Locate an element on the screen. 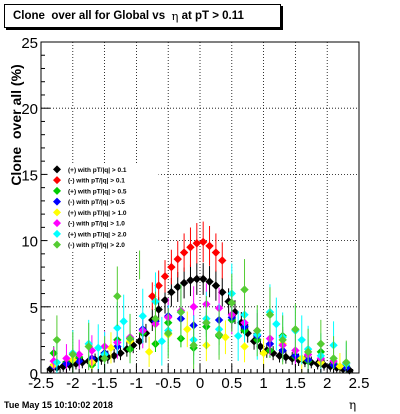 The image size is (400, 414). chart-title-eta: η is located at coordinates (175, 16).